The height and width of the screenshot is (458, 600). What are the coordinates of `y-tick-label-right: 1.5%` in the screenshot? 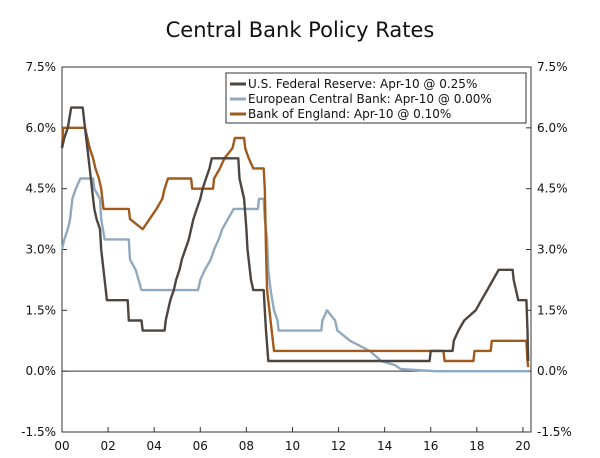 It's located at (552, 310).